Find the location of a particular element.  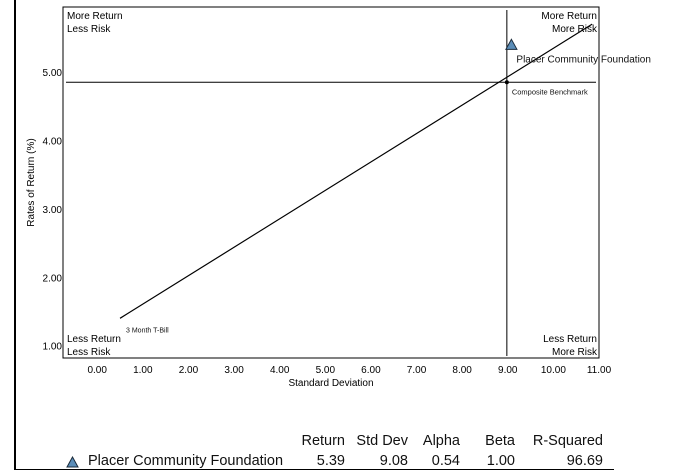

y-tick-label-1: 2.00 is located at coordinates (53, 278).